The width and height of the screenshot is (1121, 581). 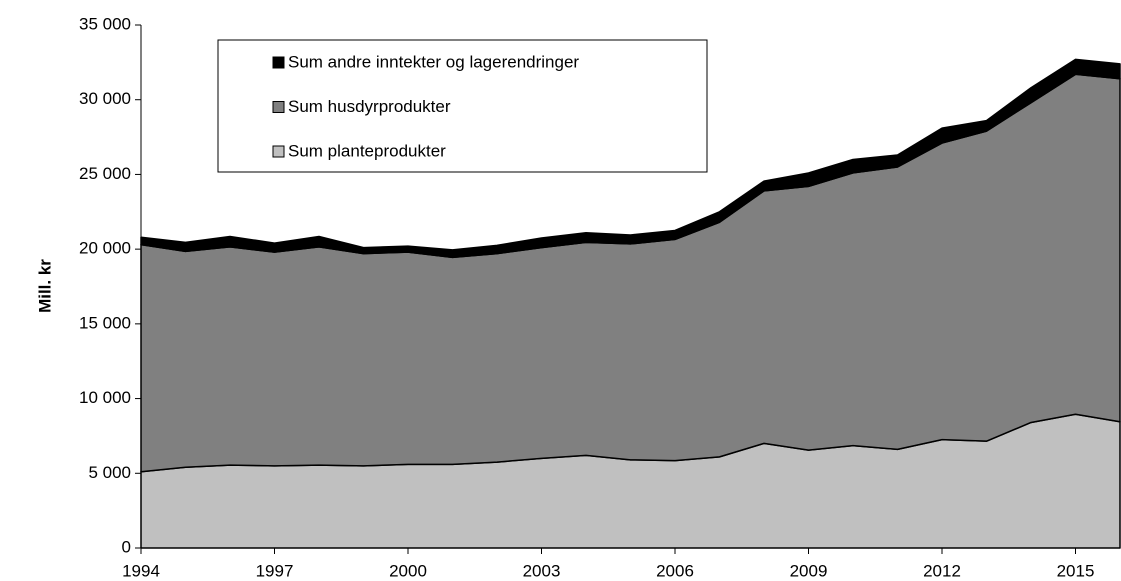 What do you see at coordinates (809, 570) in the screenshot?
I see `x-tick-label: 2009` at bounding box center [809, 570].